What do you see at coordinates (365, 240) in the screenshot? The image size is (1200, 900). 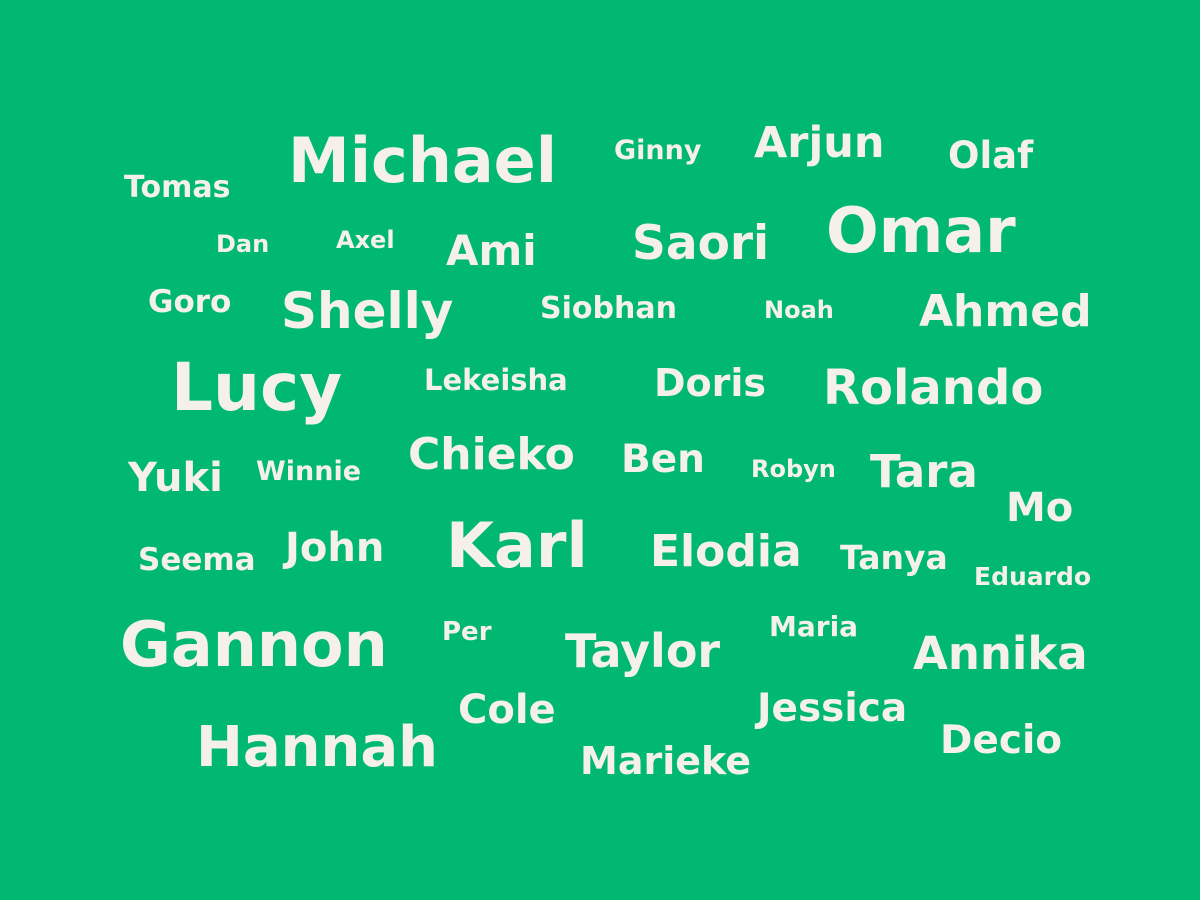 I see `word-axel: Axel` at bounding box center [365, 240].